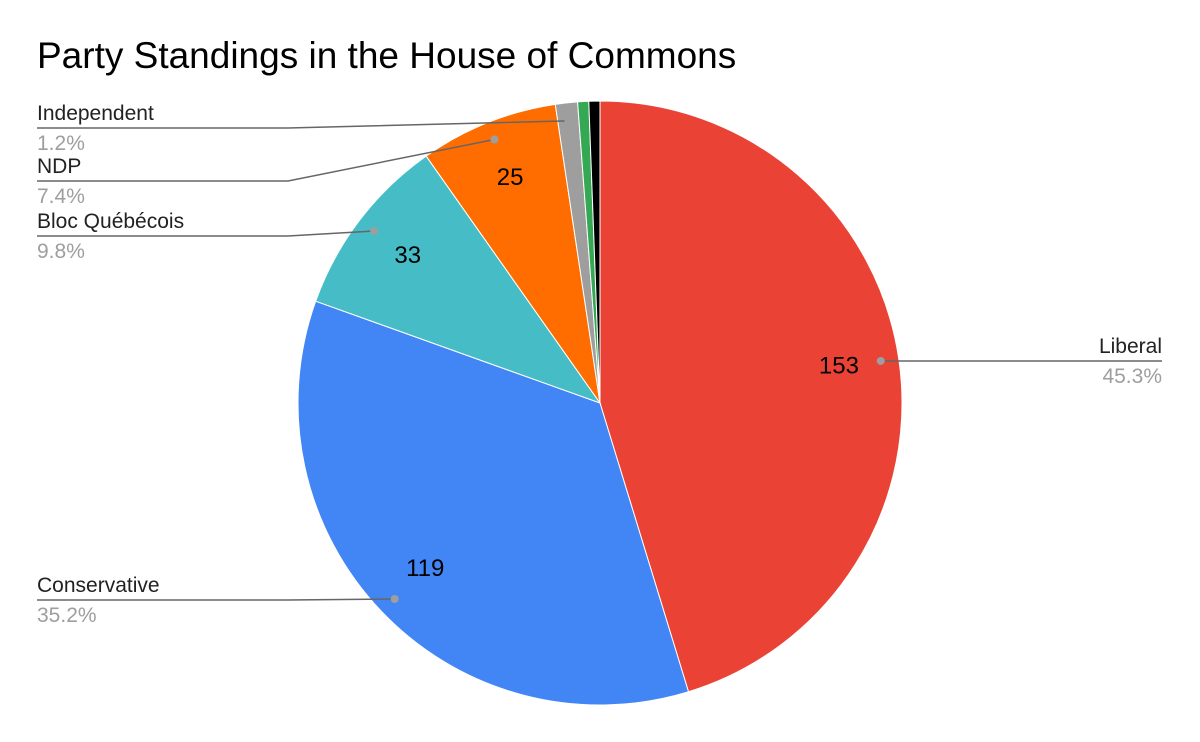  I want to click on legend-label: Bloc Québécois, so click(110, 221).